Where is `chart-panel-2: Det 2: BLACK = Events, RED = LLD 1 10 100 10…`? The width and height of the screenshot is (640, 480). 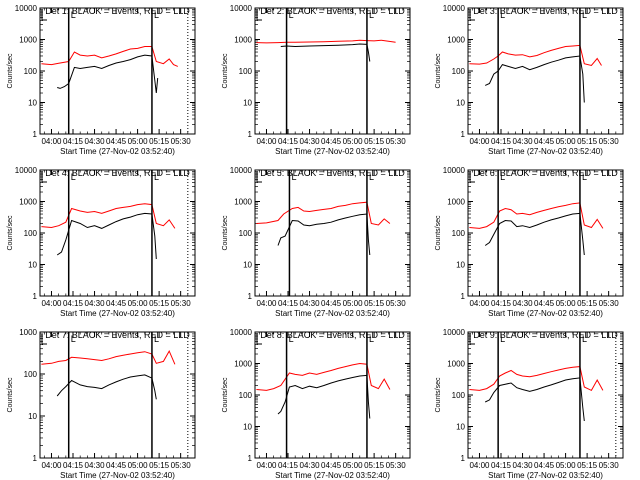 chart-panel-2: Det 2: BLACK = Events, RED = LLD 1 10 100 10… is located at coordinates (316, 80).